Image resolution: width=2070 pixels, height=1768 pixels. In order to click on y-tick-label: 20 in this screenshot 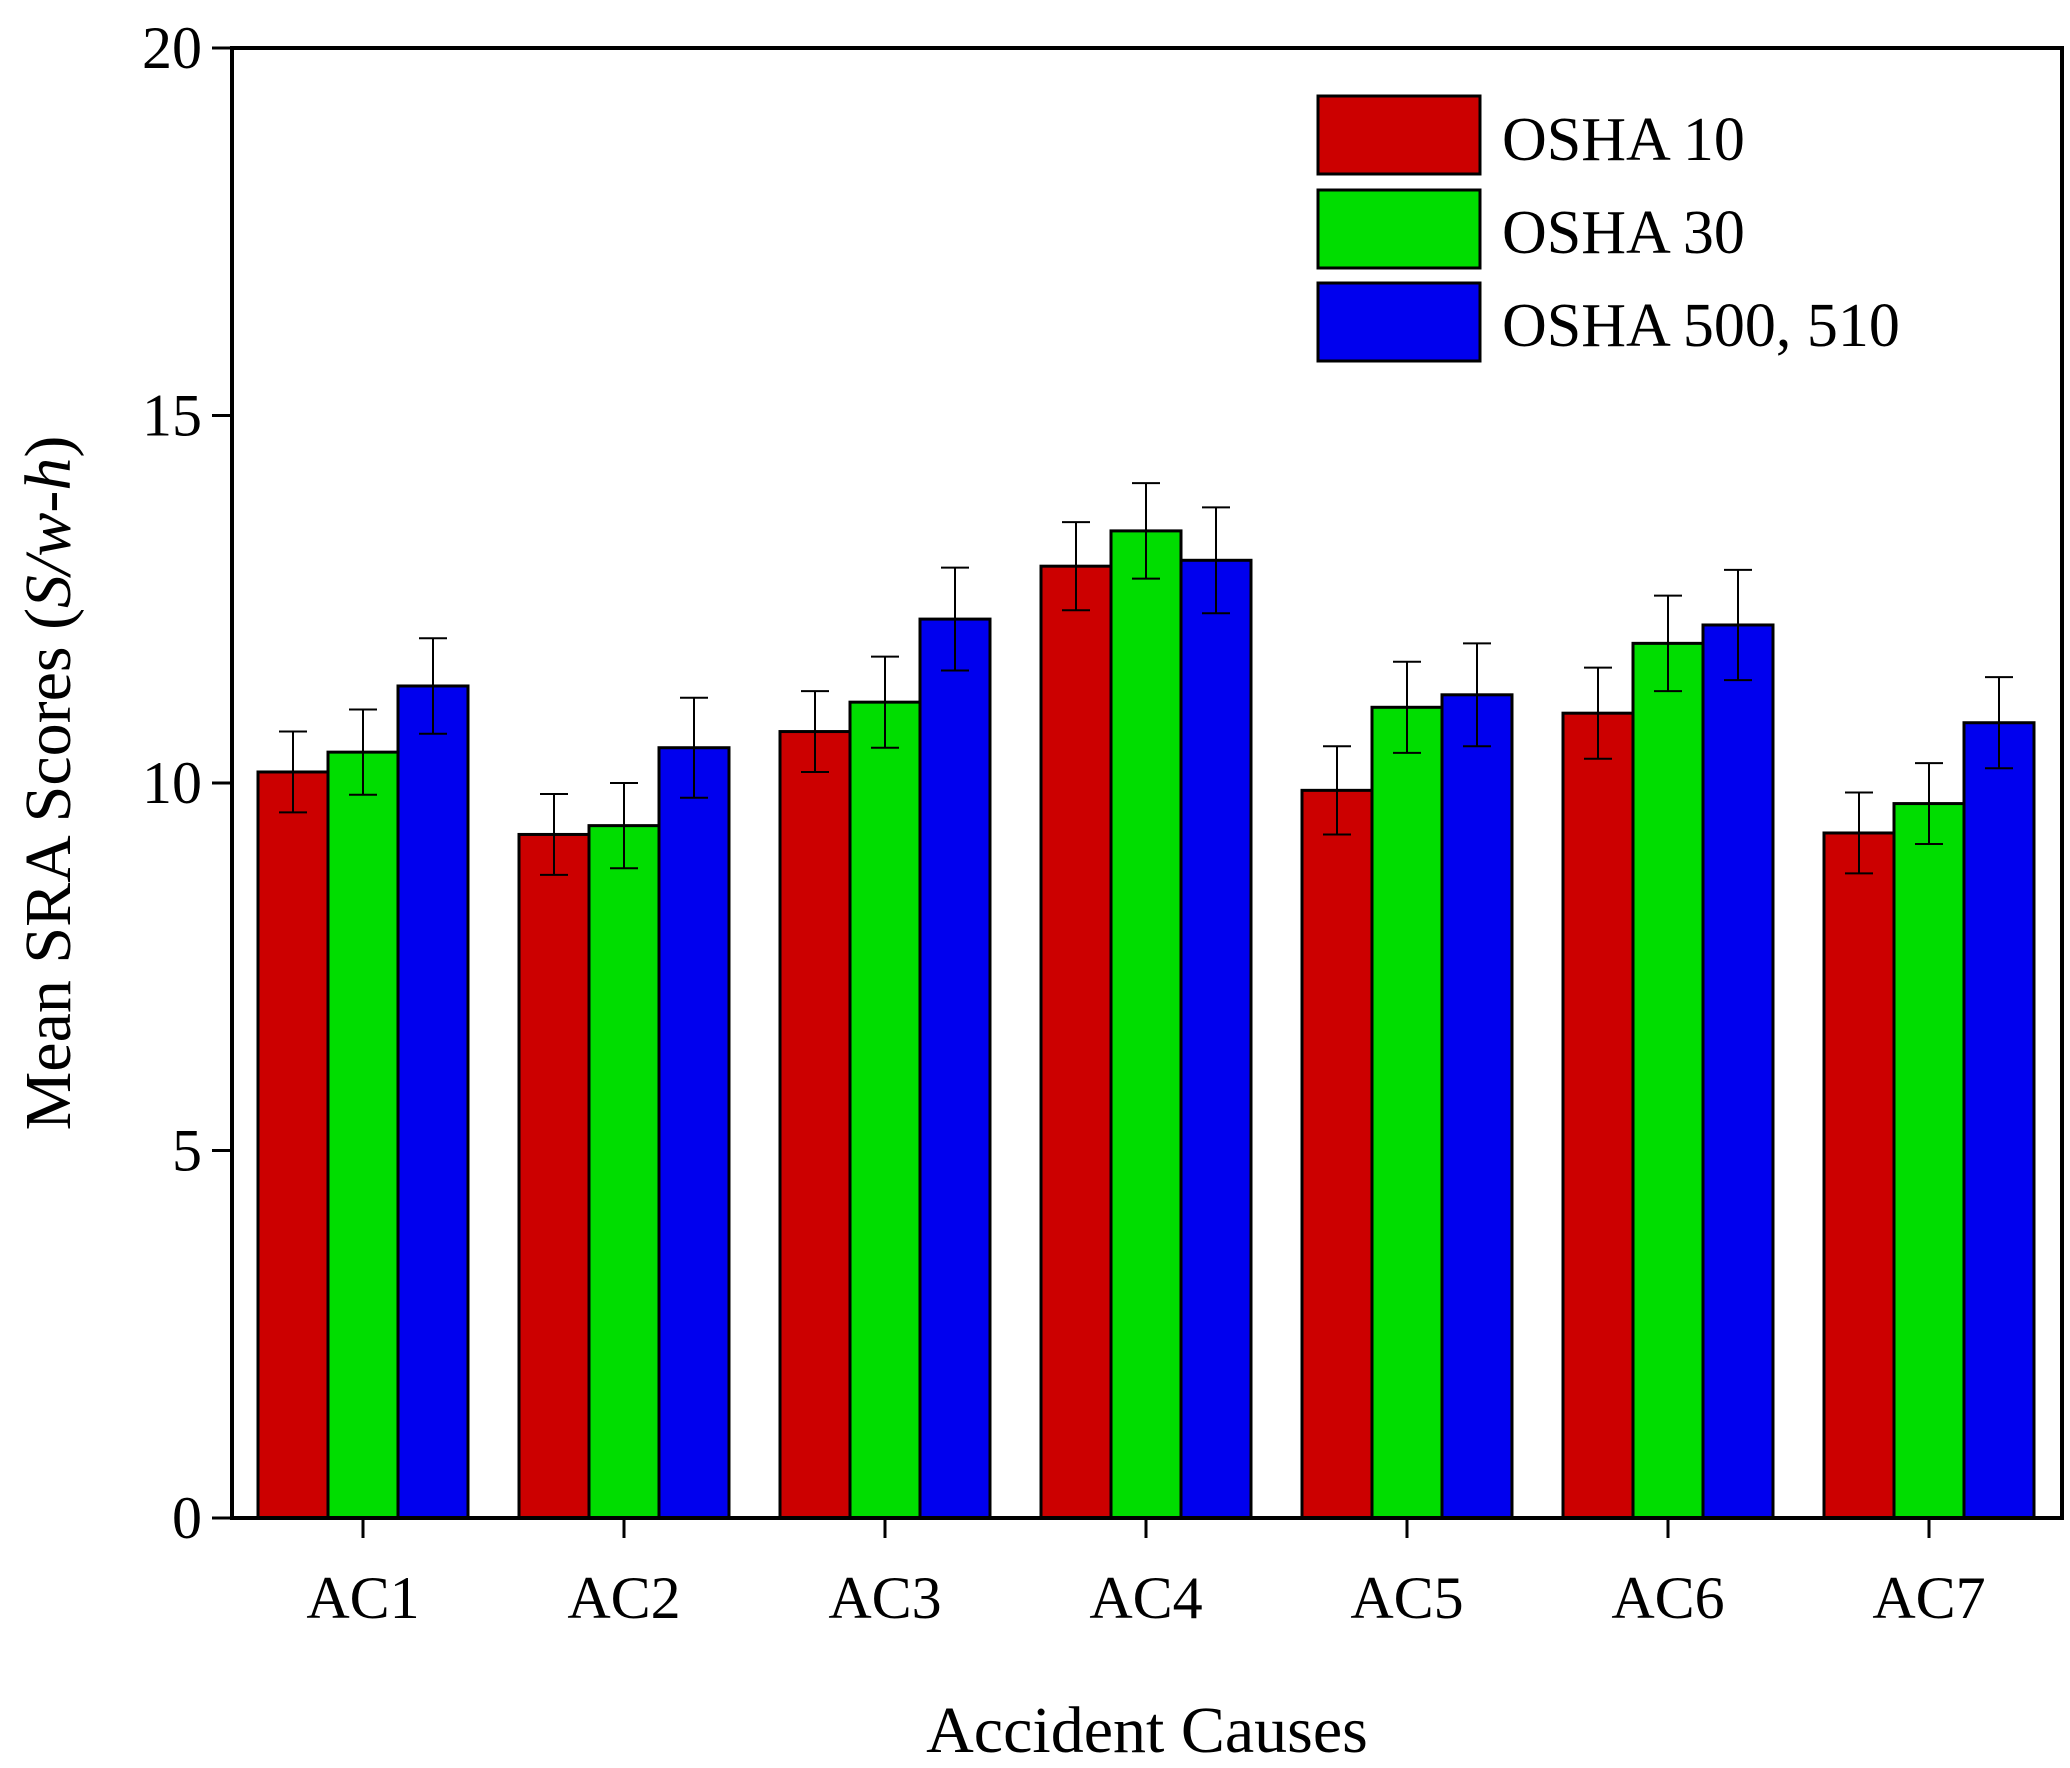, I will do `click(172, 48)`.